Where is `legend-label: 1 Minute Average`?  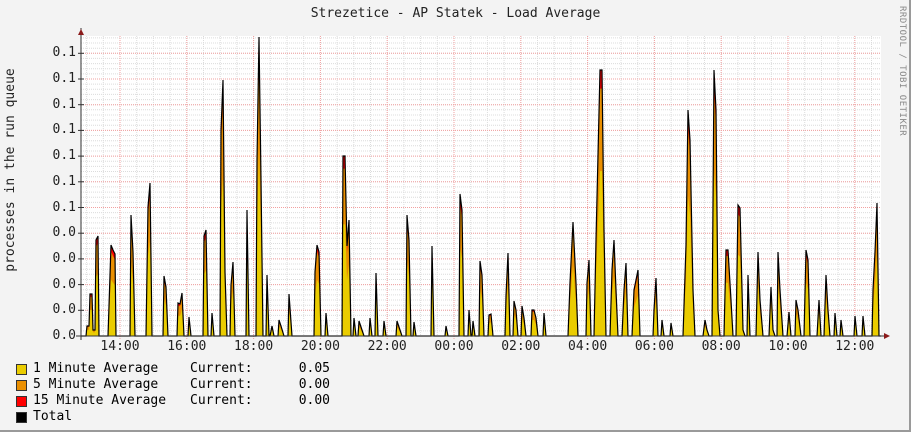 legend-label: 1 Minute Average is located at coordinates (96, 368).